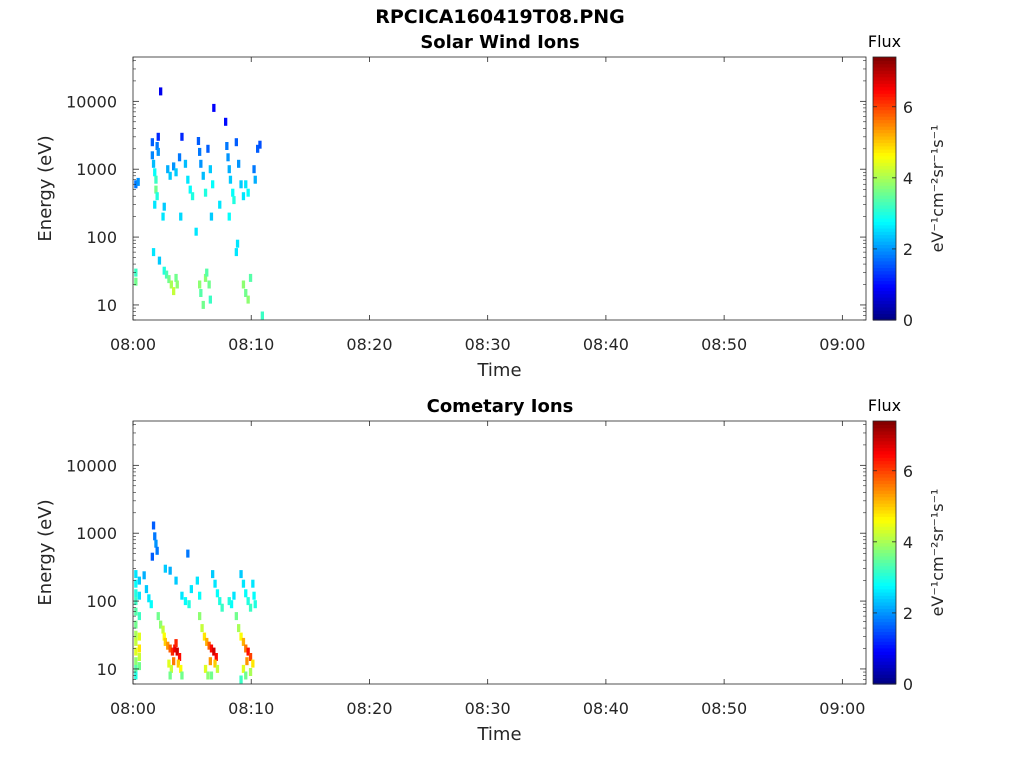  Describe the element at coordinates (251, 344) in the screenshot. I see `x-tick-label: 08:10` at that location.